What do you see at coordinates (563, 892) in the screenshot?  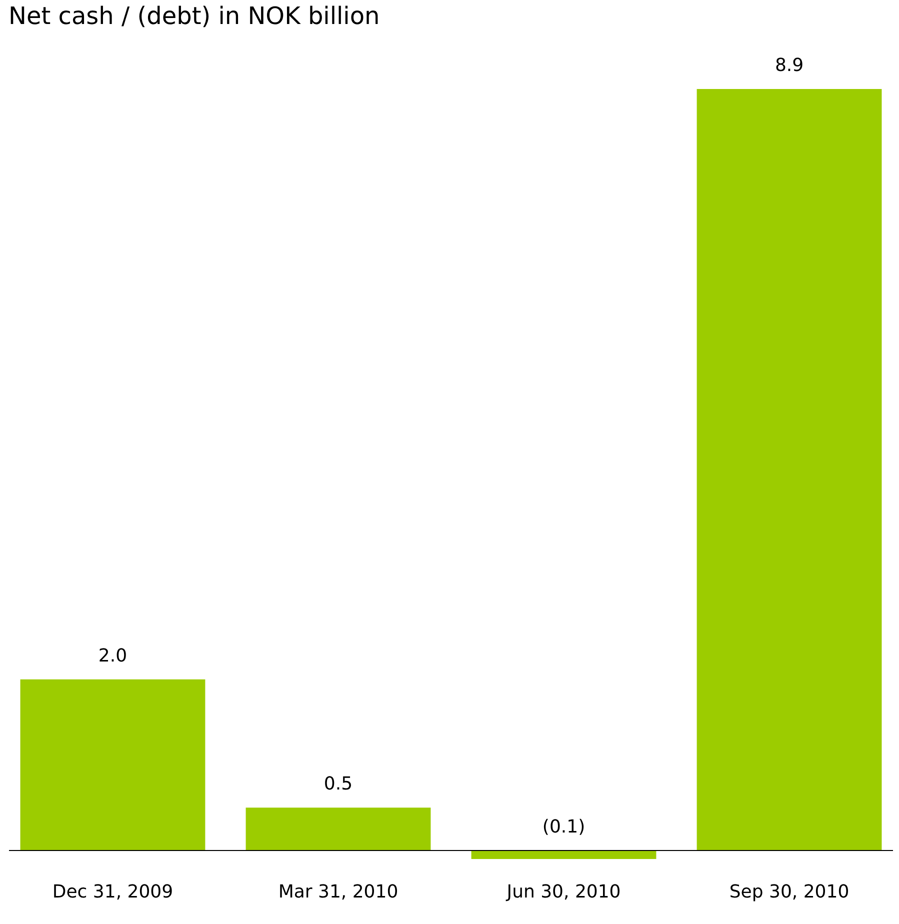 I see `x-tick-label: Jun 30, 2010` at bounding box center [563, 892].